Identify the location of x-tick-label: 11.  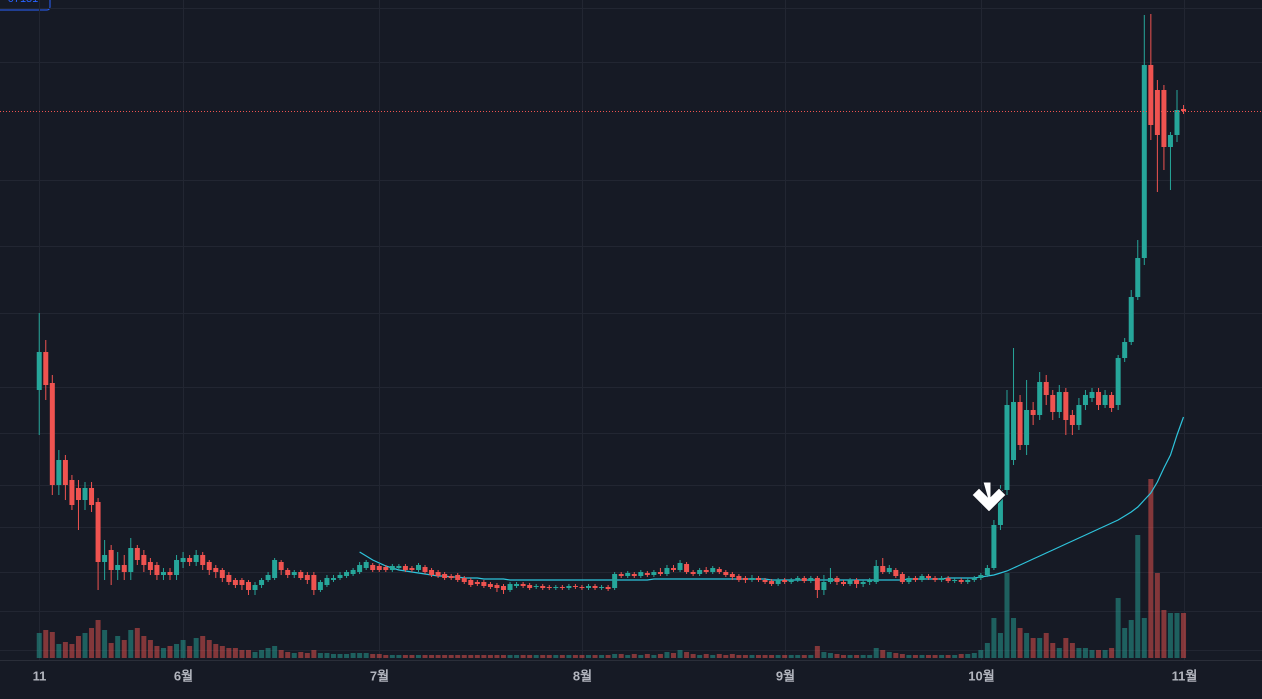
(40, 675).